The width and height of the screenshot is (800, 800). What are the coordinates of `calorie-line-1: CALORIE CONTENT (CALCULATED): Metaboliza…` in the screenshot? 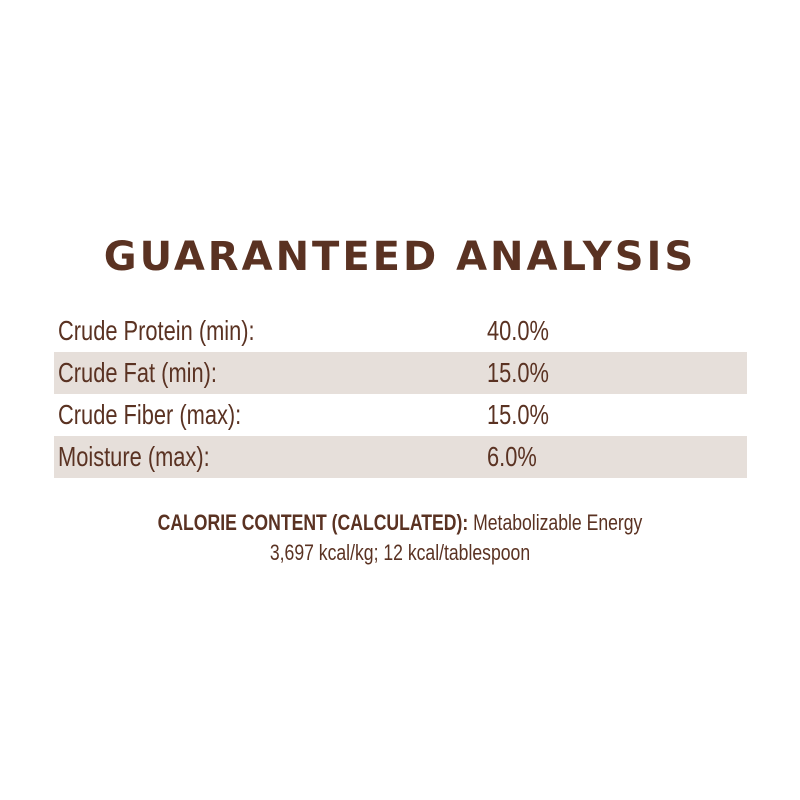 It's located at (400, 523).